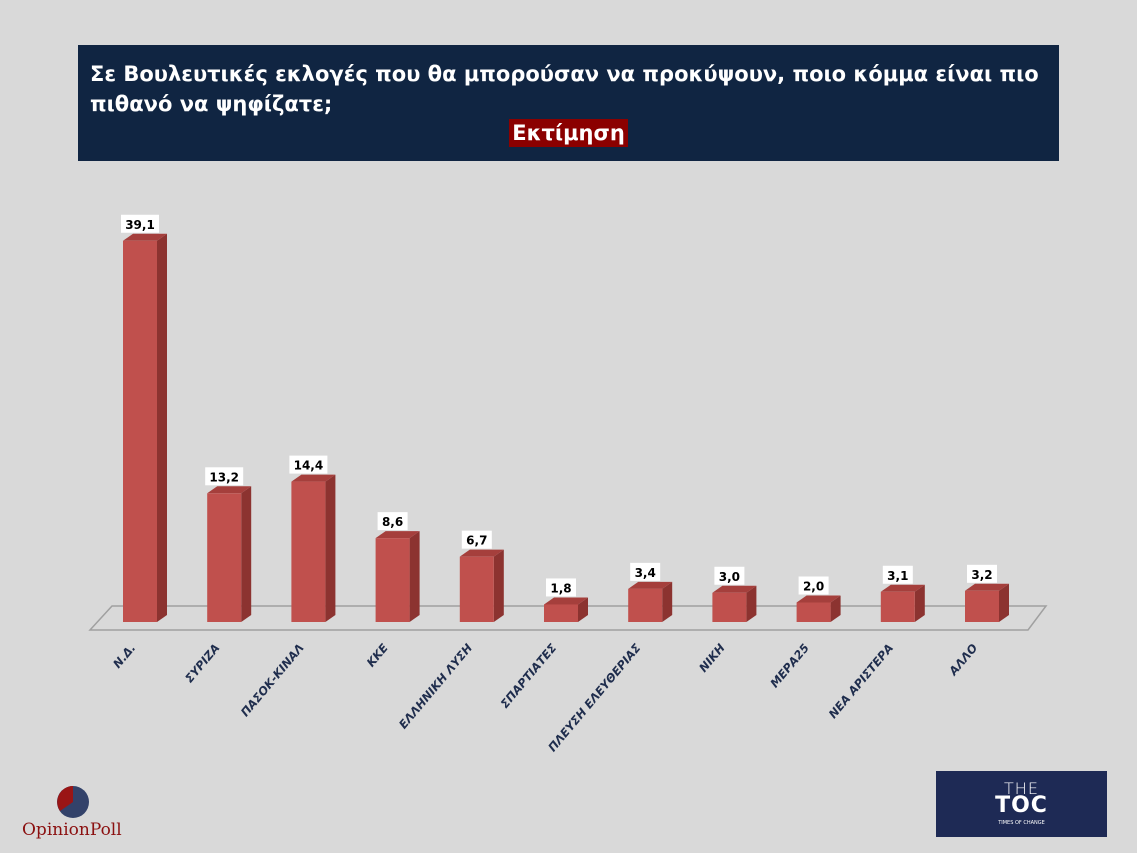 Image resolution: width=1137 pixels, height=853 pixels. What do you see at coordinates (72, 830) in the screenshot?
I see `opinionpoll-wordmark: OpinionPoll` at bounding box center [72, 830].